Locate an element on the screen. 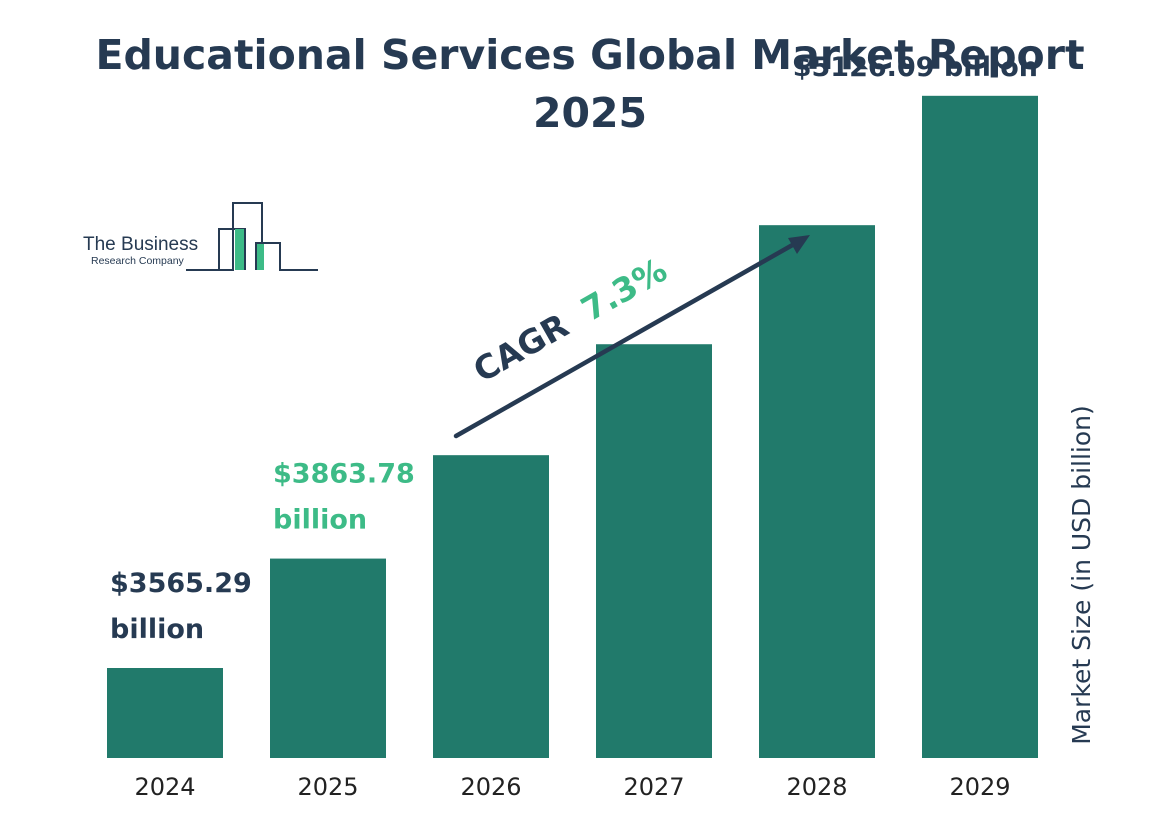  data-label-line: $5126.09 billion is located at coordinates (915, 67).